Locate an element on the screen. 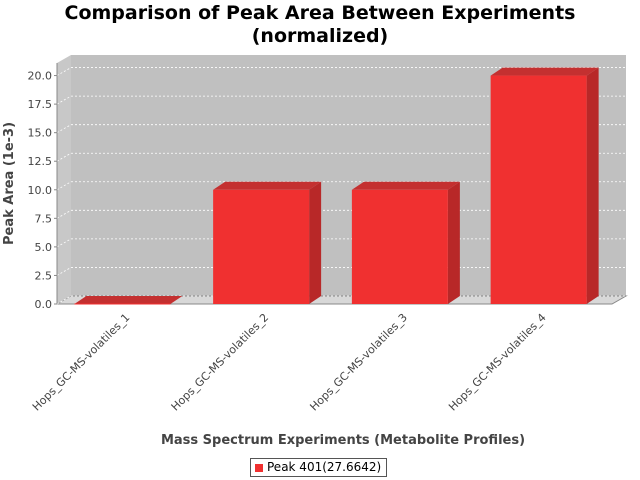  plot-left-wall is located at coordinates (64, 179).